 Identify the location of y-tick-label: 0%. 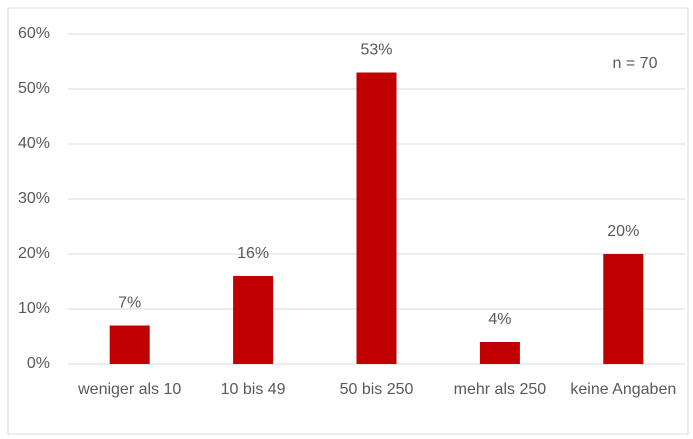
(38, 363).